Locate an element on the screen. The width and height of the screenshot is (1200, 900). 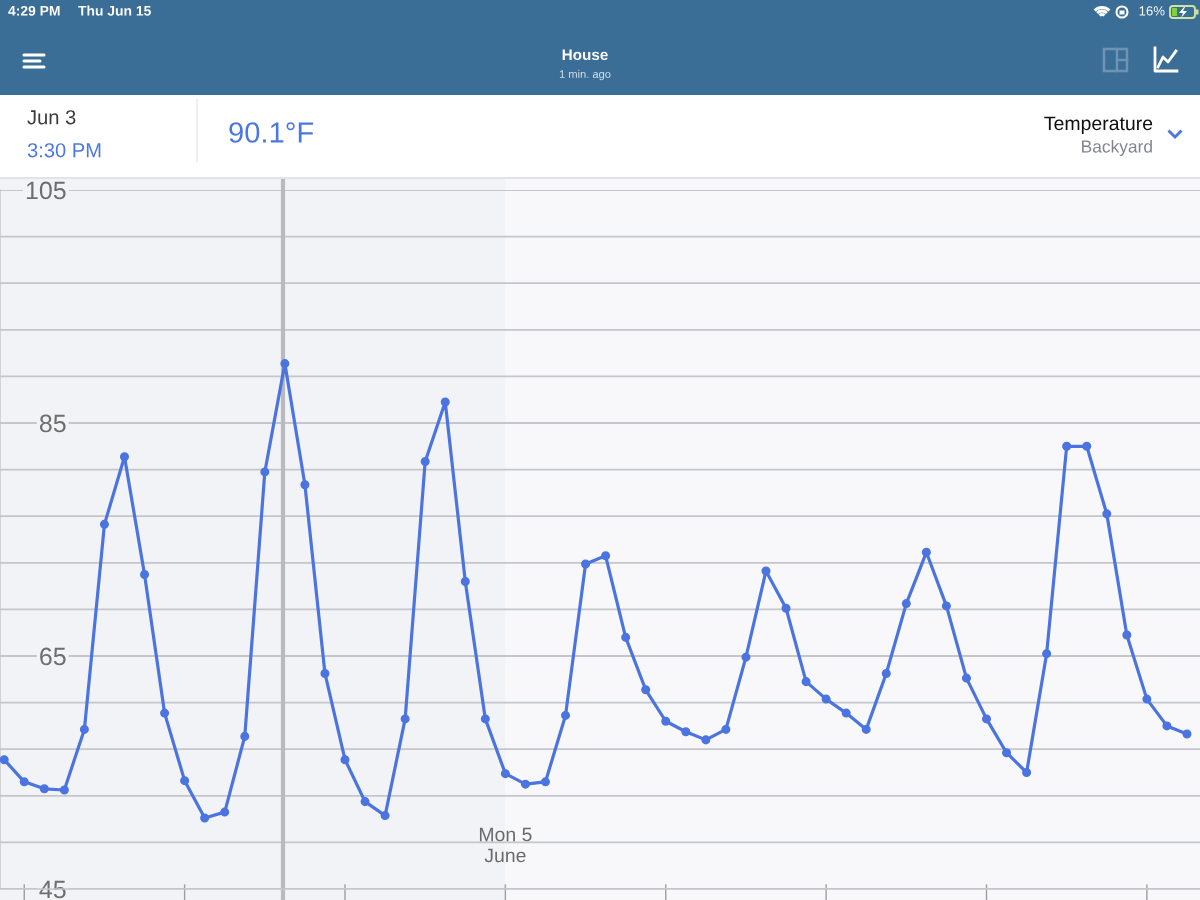
y-tick-label: 85 is located at coordinates (52, 423).